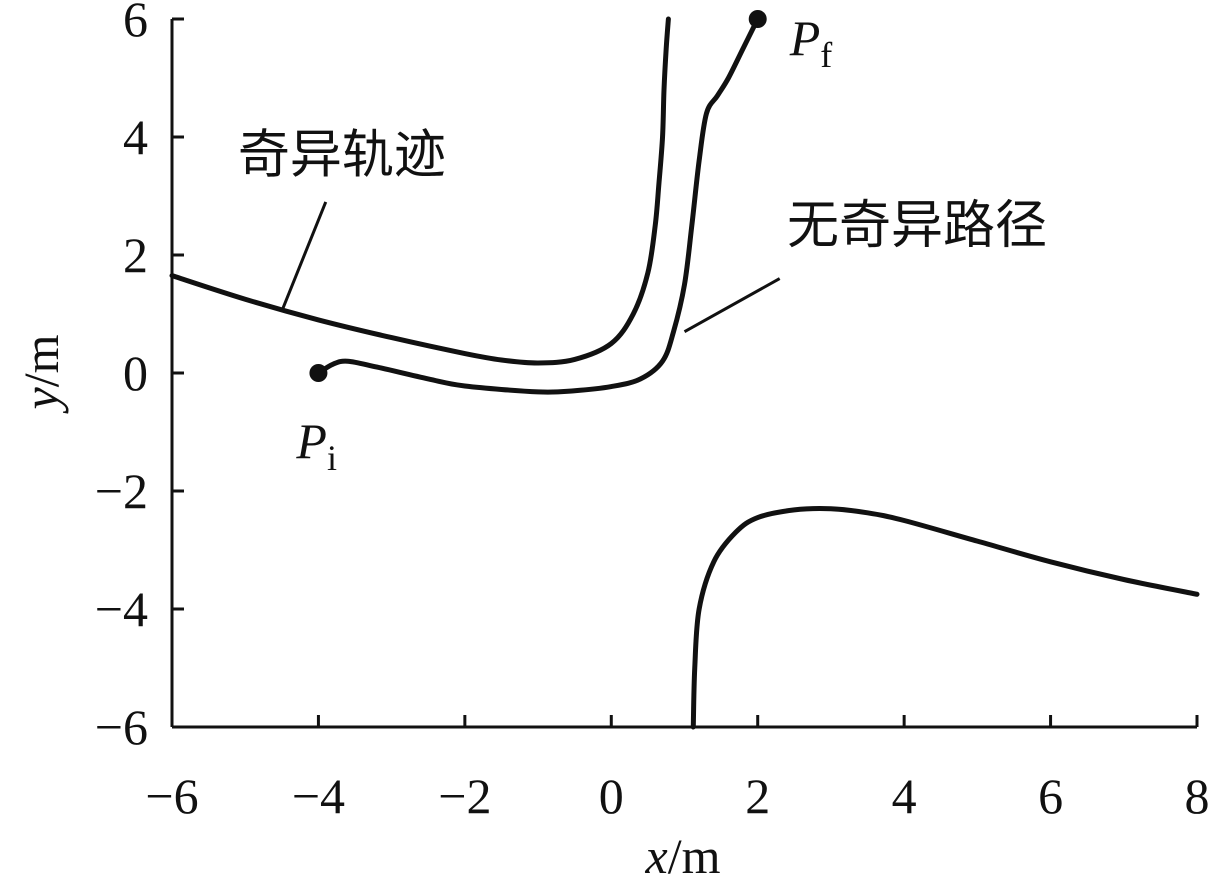 The image size is (1215, 877). Describe the element at coordinates (811, 42) in the screenshot. I see `point-f-label: Pf` at that location.